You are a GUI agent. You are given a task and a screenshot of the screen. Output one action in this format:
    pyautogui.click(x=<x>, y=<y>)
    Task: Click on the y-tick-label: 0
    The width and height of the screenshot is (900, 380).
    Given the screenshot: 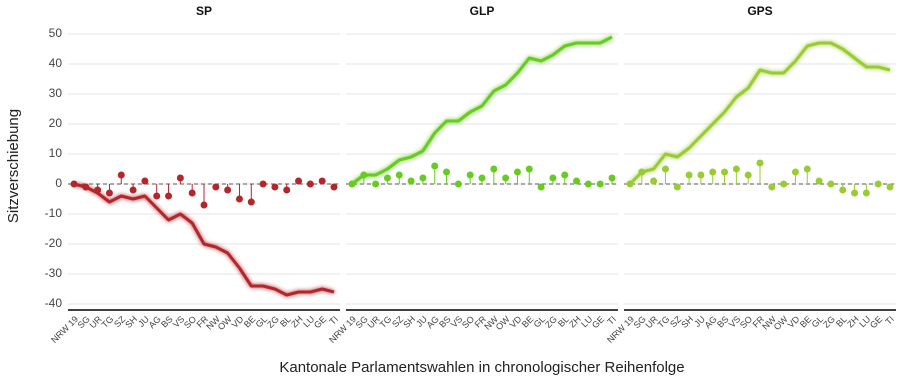 What is the action you would take?
    pyautogui.click(x=58, y=183)
    